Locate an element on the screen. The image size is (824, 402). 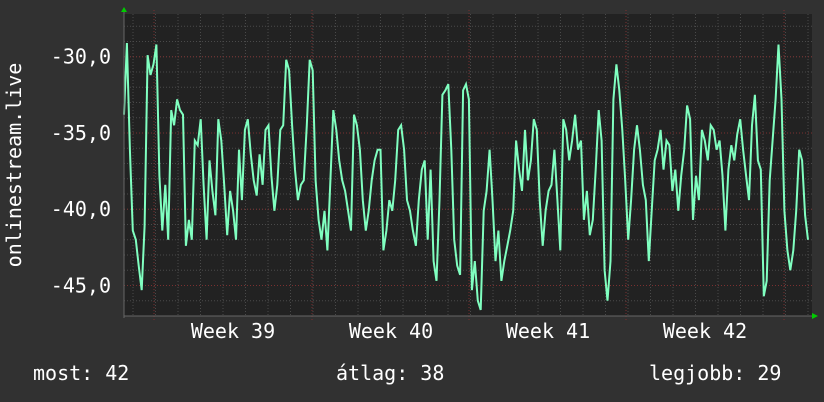
y-tick-label: -30,0 is located at coordinates (81, 57).